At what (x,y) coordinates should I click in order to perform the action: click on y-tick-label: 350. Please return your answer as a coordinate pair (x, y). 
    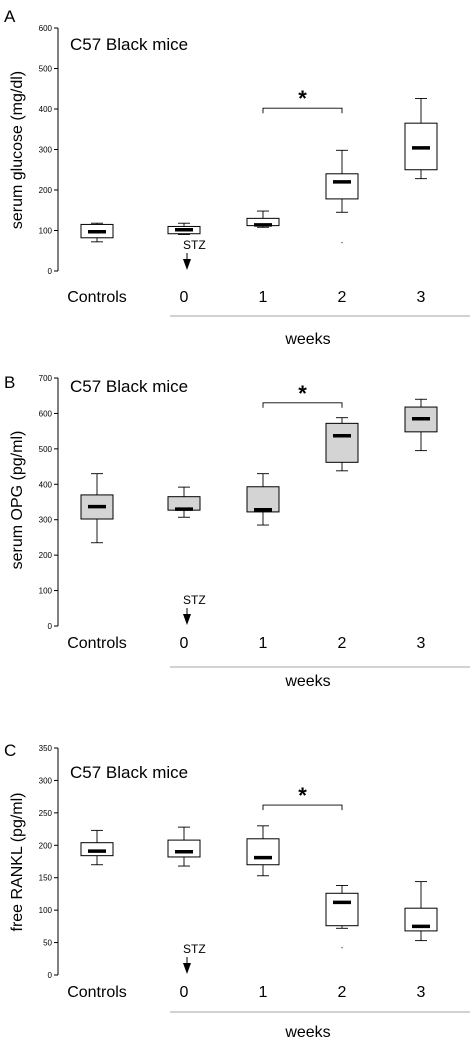
    Looking at the image, I should click on (46, 748).